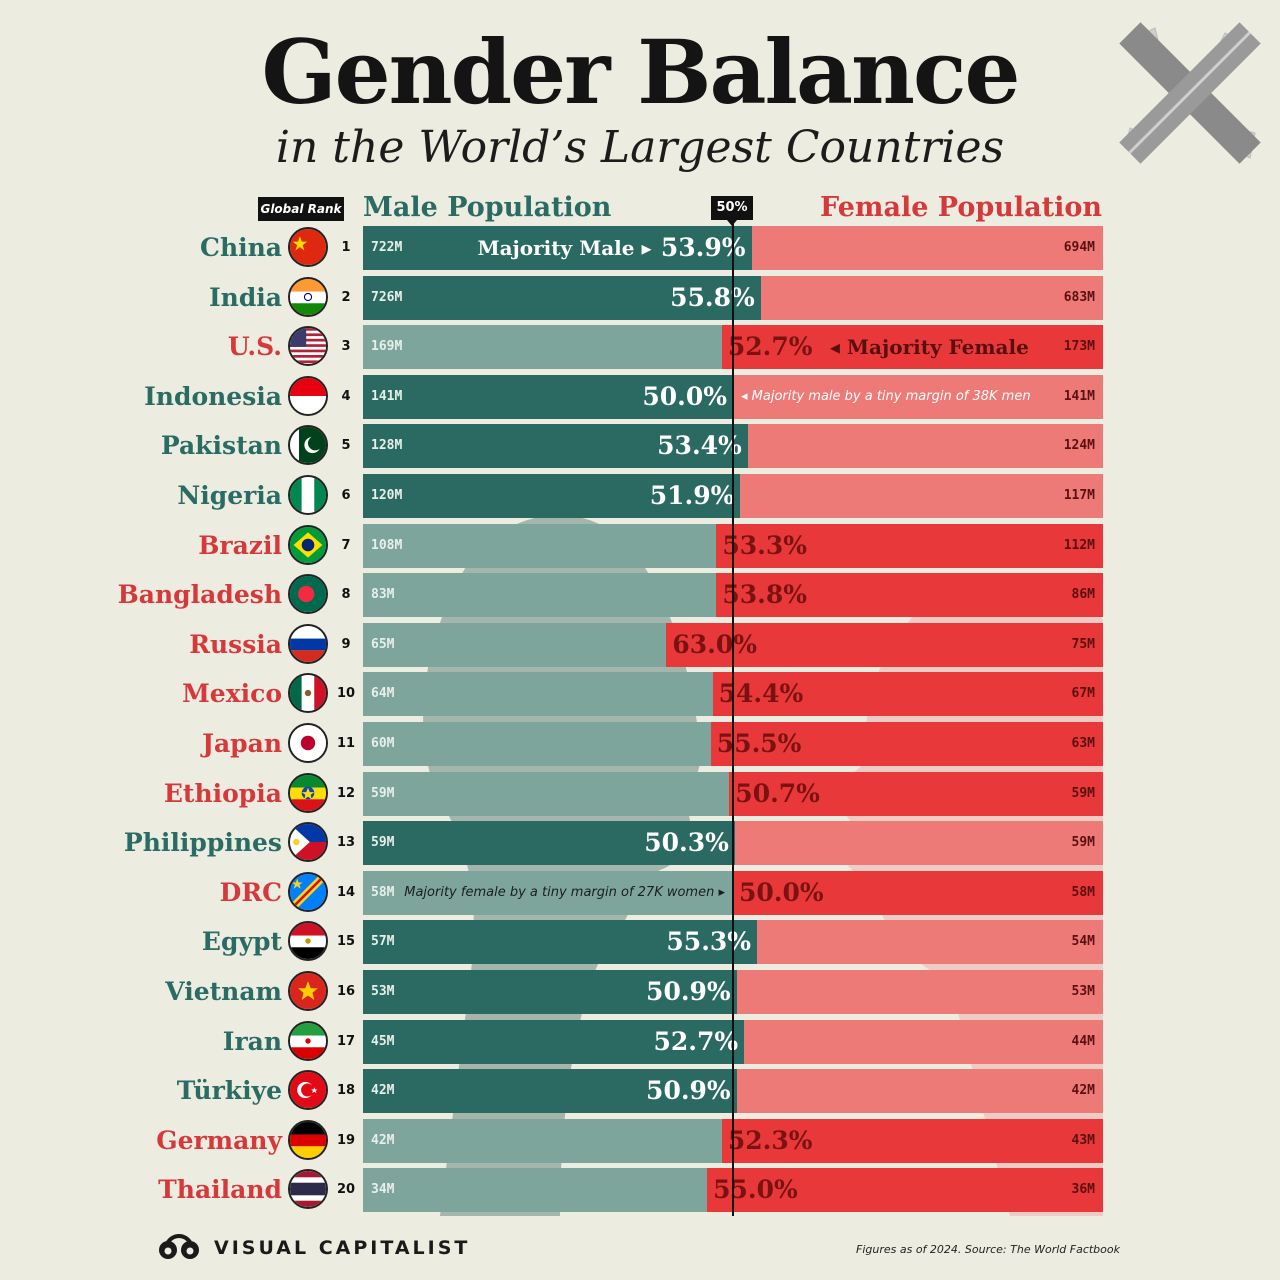  Describe the element at coordinates (1190, 93) in the screenshot. I see `strike-through-x-icon` at that location.